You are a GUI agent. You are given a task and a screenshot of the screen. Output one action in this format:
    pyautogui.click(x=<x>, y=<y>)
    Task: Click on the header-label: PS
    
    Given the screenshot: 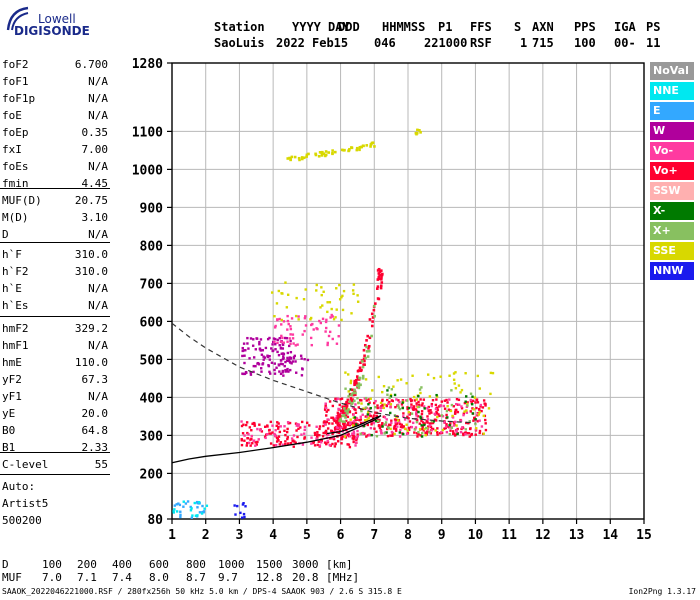 What is the action you would take?
    pyautogui.click(x=653, y=27)
    